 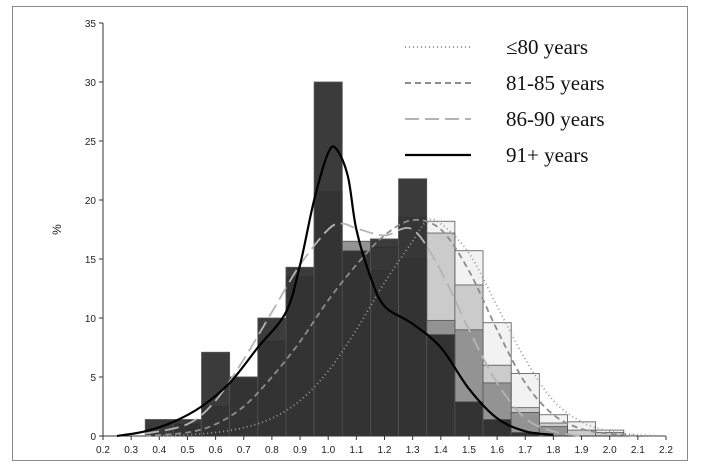 I want to click on y-tick-label: 20, so click(x=91, y=201).